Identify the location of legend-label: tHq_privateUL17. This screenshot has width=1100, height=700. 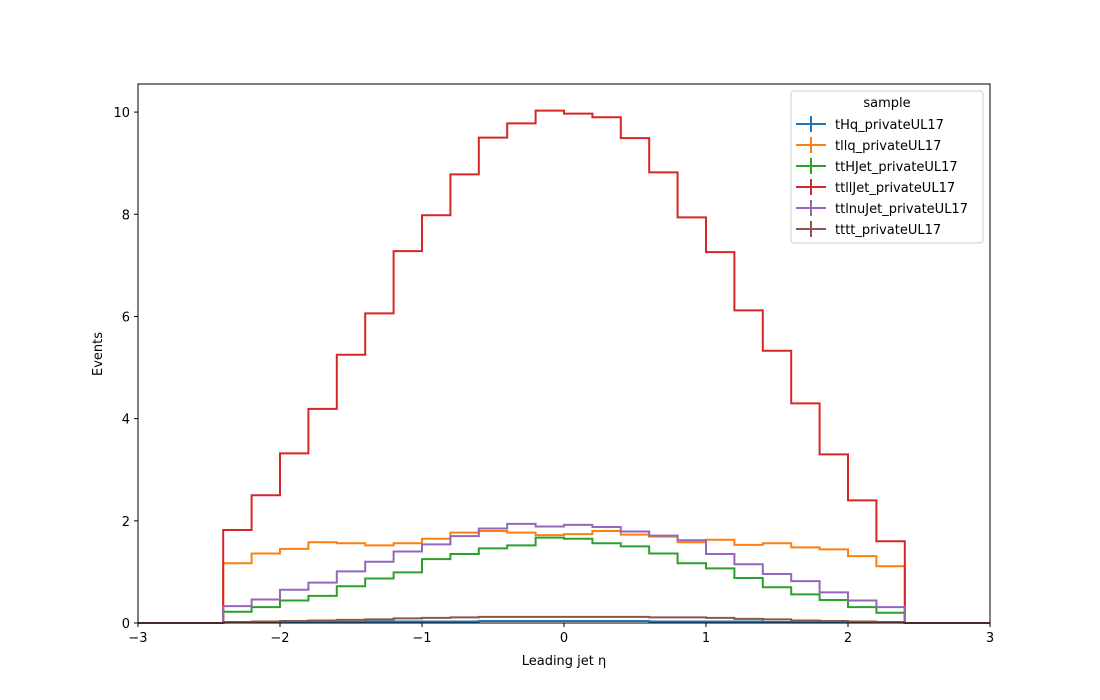
(889, 125).